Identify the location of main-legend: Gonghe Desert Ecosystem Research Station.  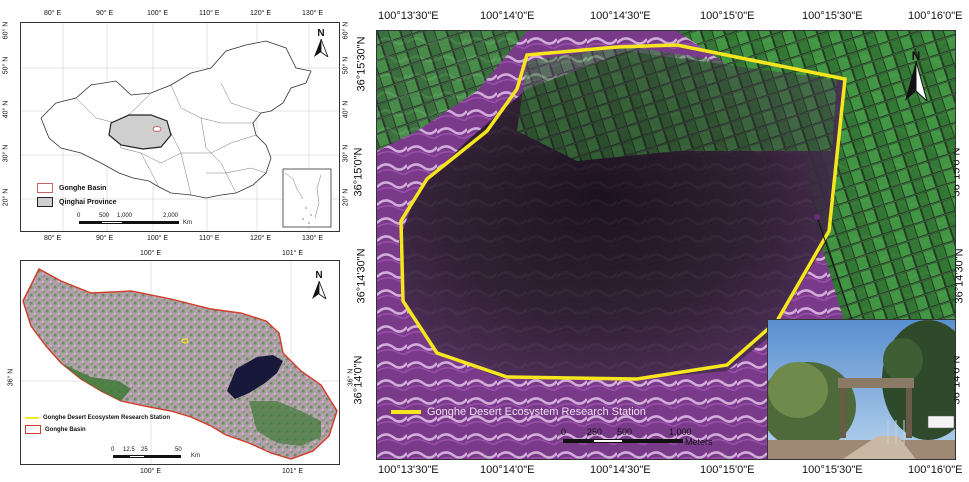
(518, 412).